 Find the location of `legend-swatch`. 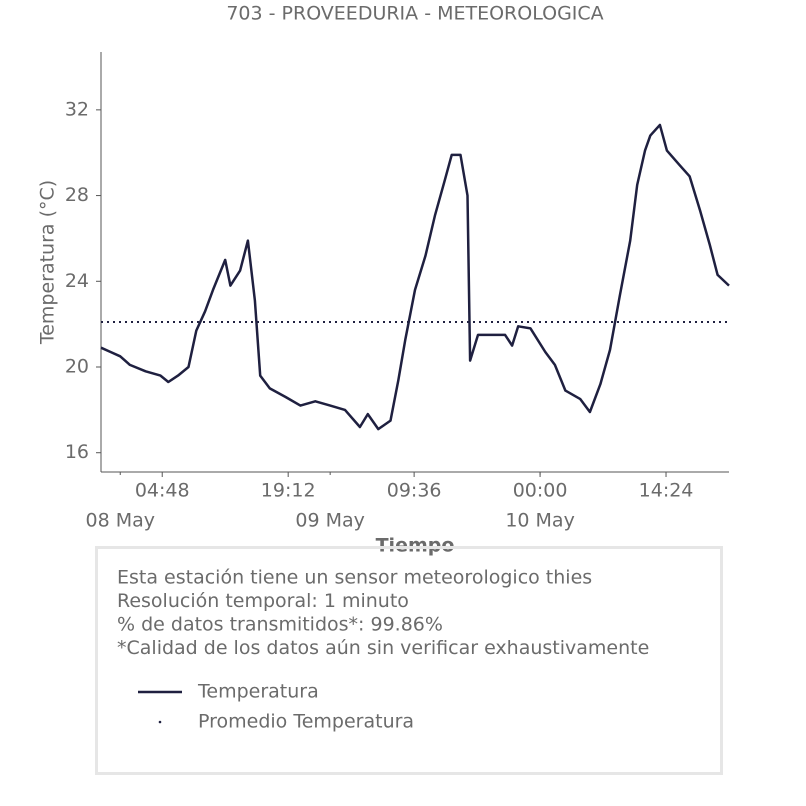

legend-swatch is located at coordinates (160, 722).